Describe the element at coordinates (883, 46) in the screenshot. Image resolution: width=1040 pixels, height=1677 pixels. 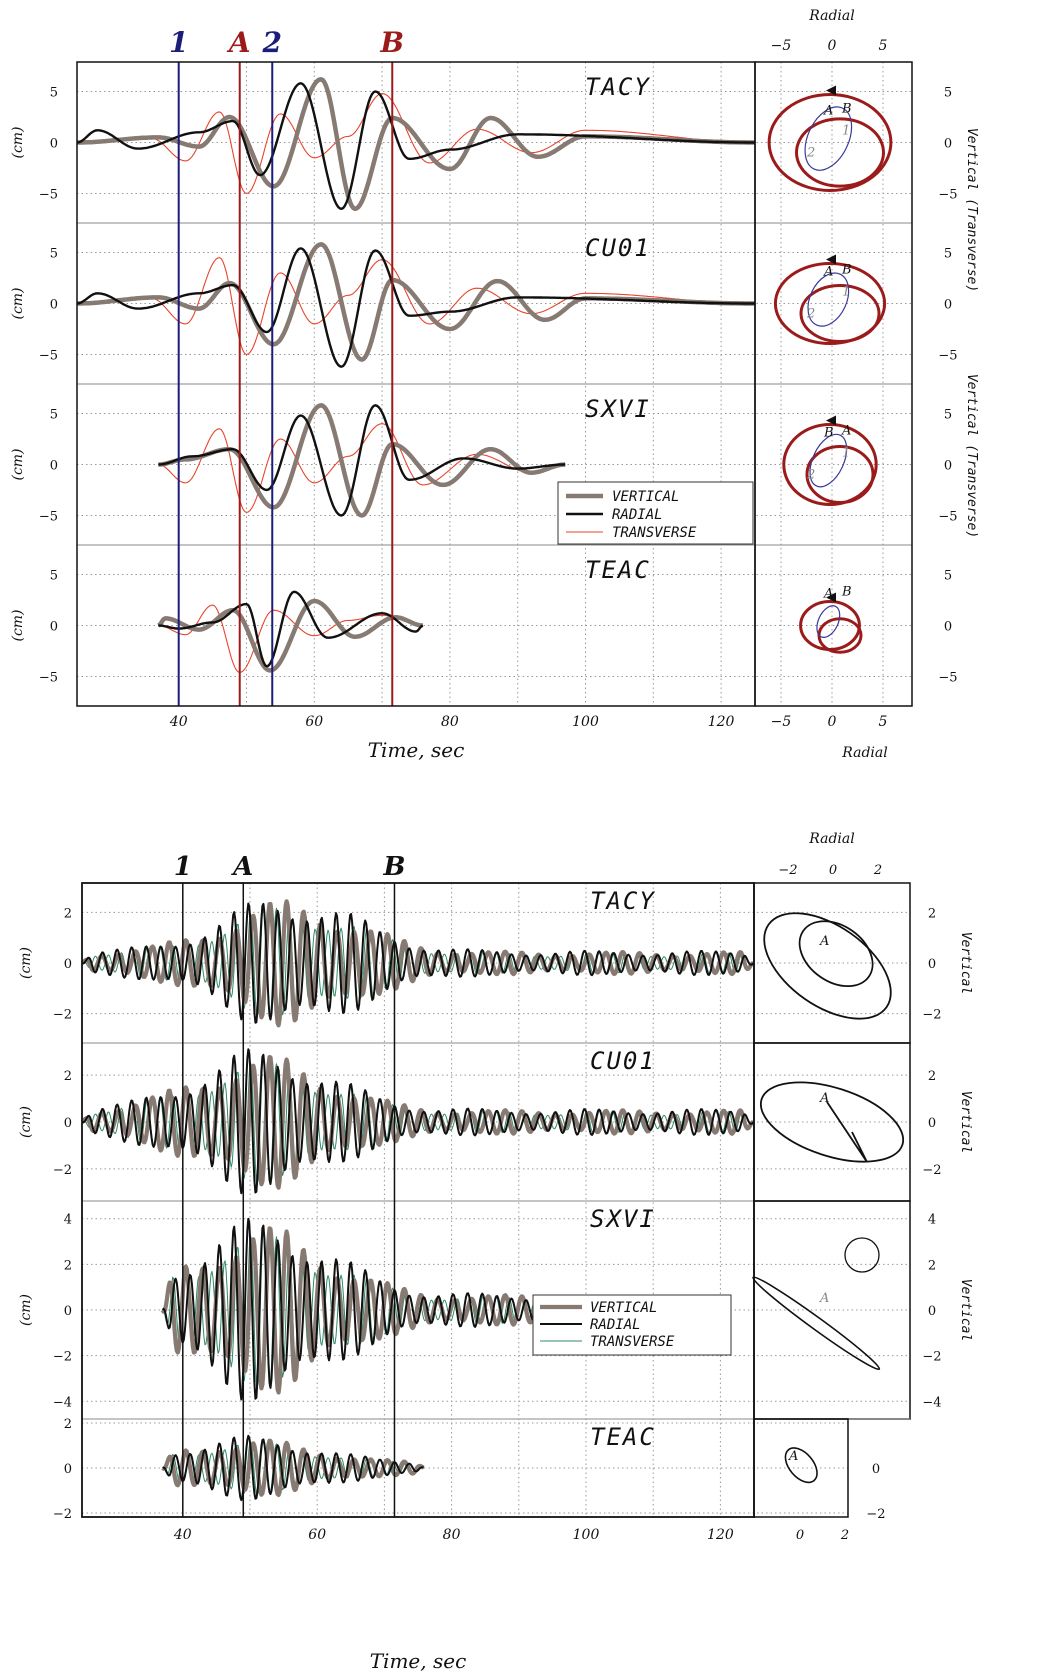
I see `pm-x-tick-label: 5` at that location.